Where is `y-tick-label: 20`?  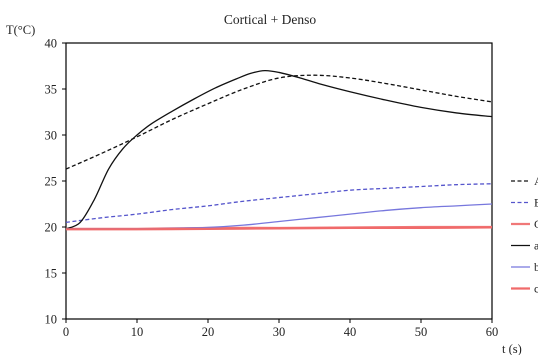
y-tick-label: 20 is located at coordinates (51, 228).